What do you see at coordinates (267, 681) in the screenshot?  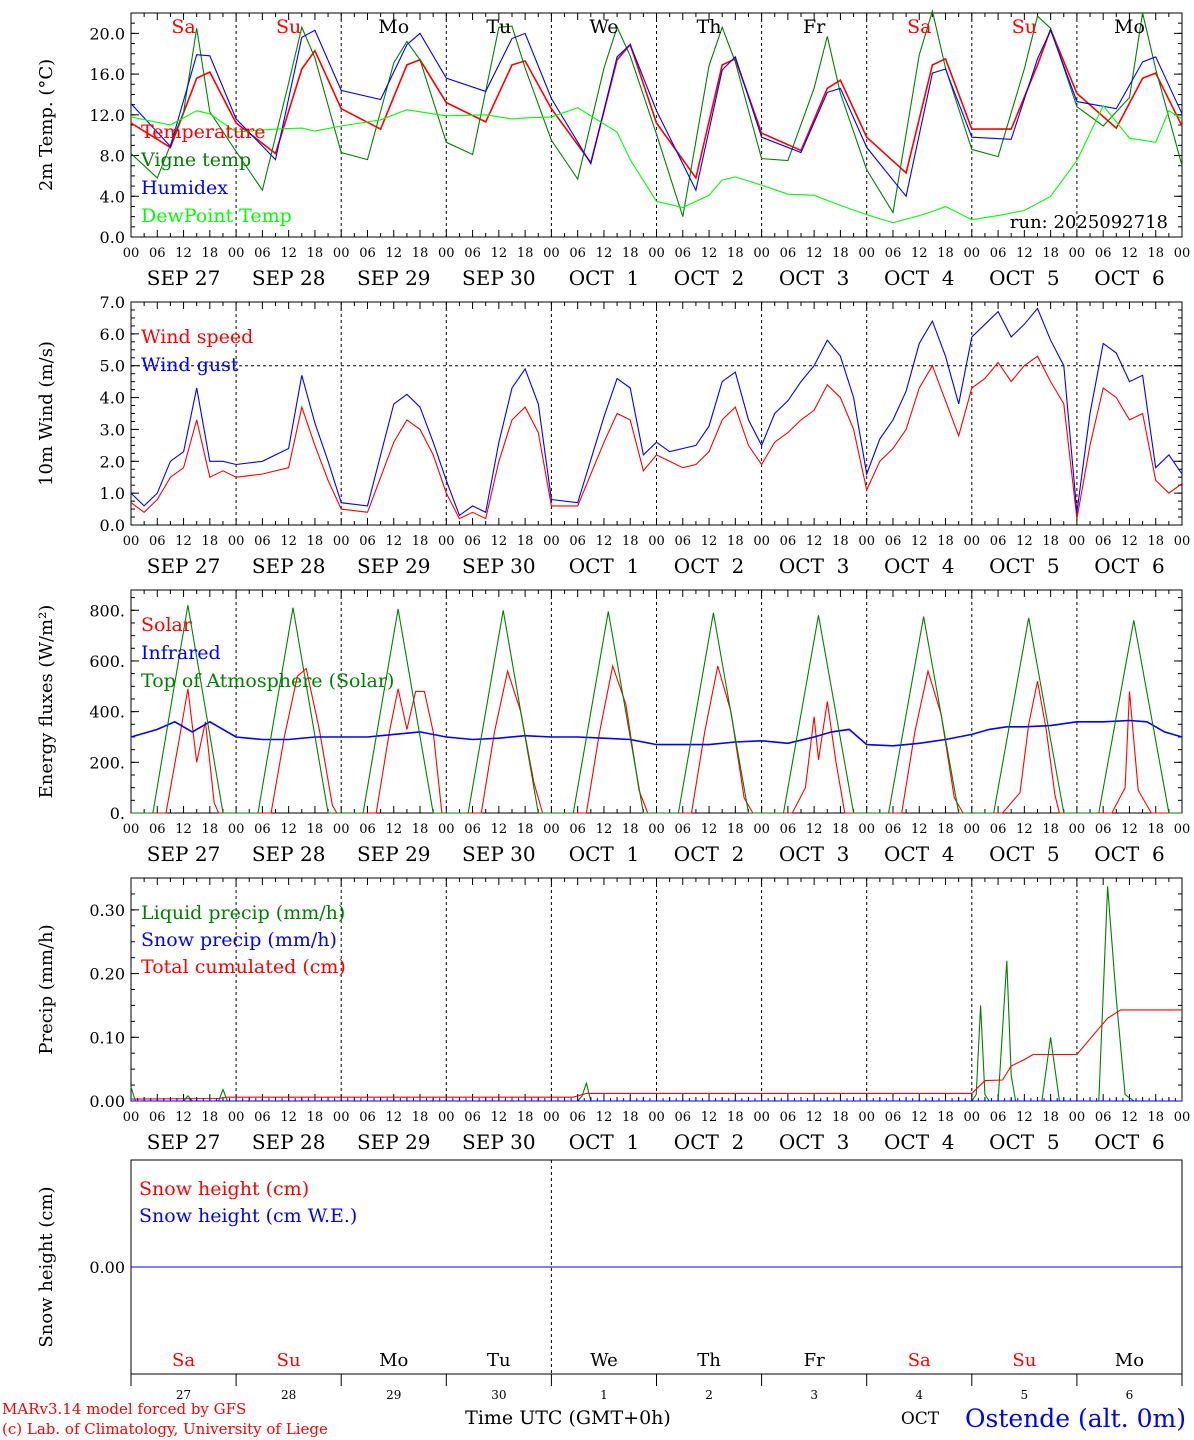 I see `legend-entry: Top of Atmosphere (Solar)` at bounding box center [267, 681].